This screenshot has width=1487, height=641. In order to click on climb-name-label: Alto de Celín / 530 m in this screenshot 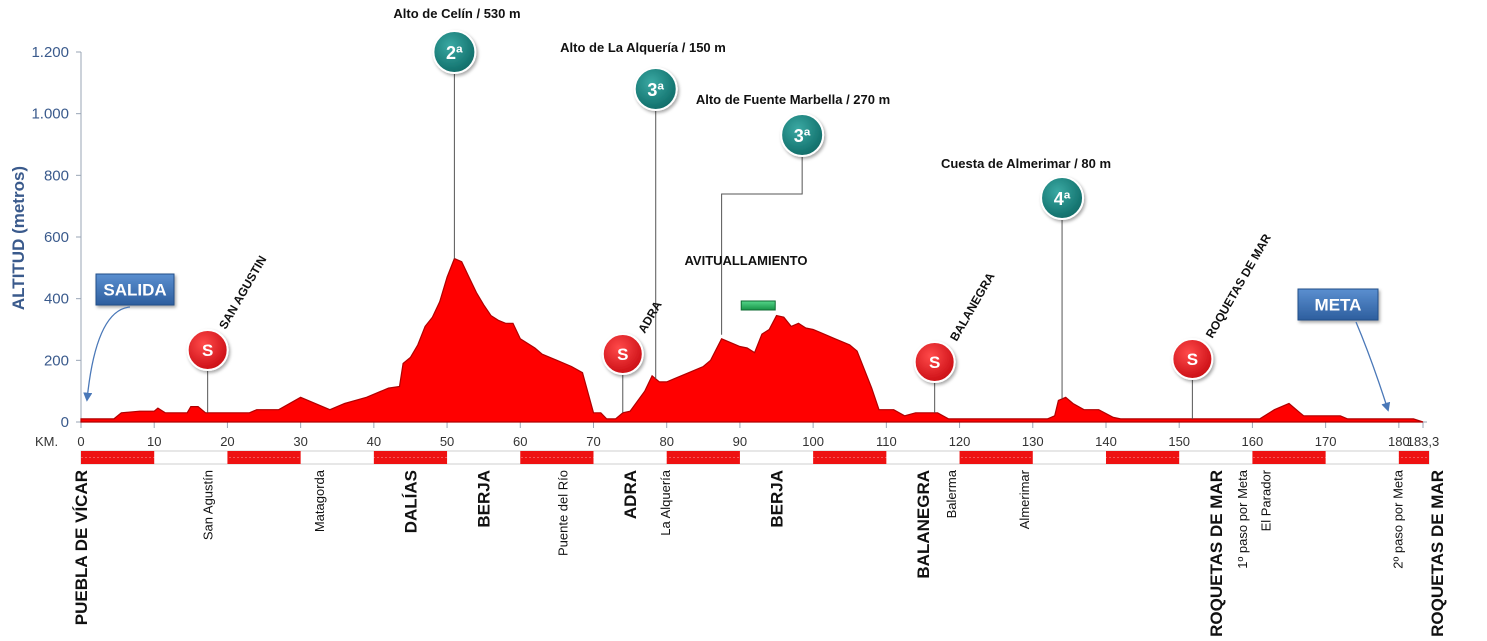, I will do `click(456, 13)`.